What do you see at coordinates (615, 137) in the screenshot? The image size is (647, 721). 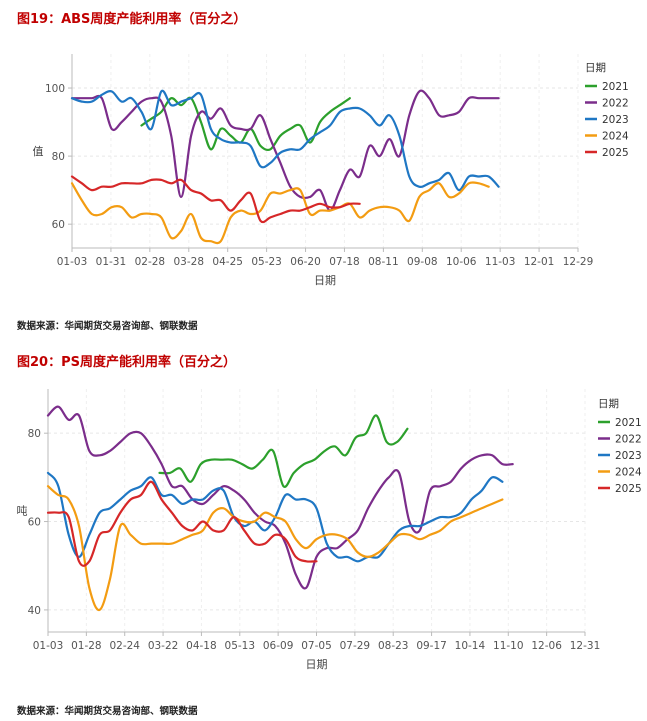 I see `chart1-legend-label-2024: 2024` at bounding box center [615, 137].